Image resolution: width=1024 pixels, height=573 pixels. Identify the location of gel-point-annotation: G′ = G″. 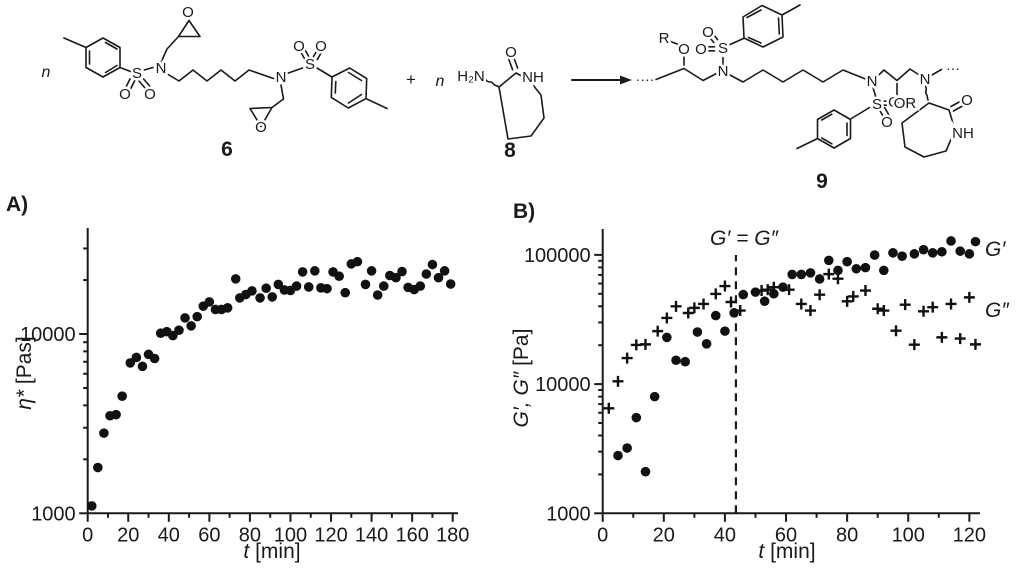
(744, 238).